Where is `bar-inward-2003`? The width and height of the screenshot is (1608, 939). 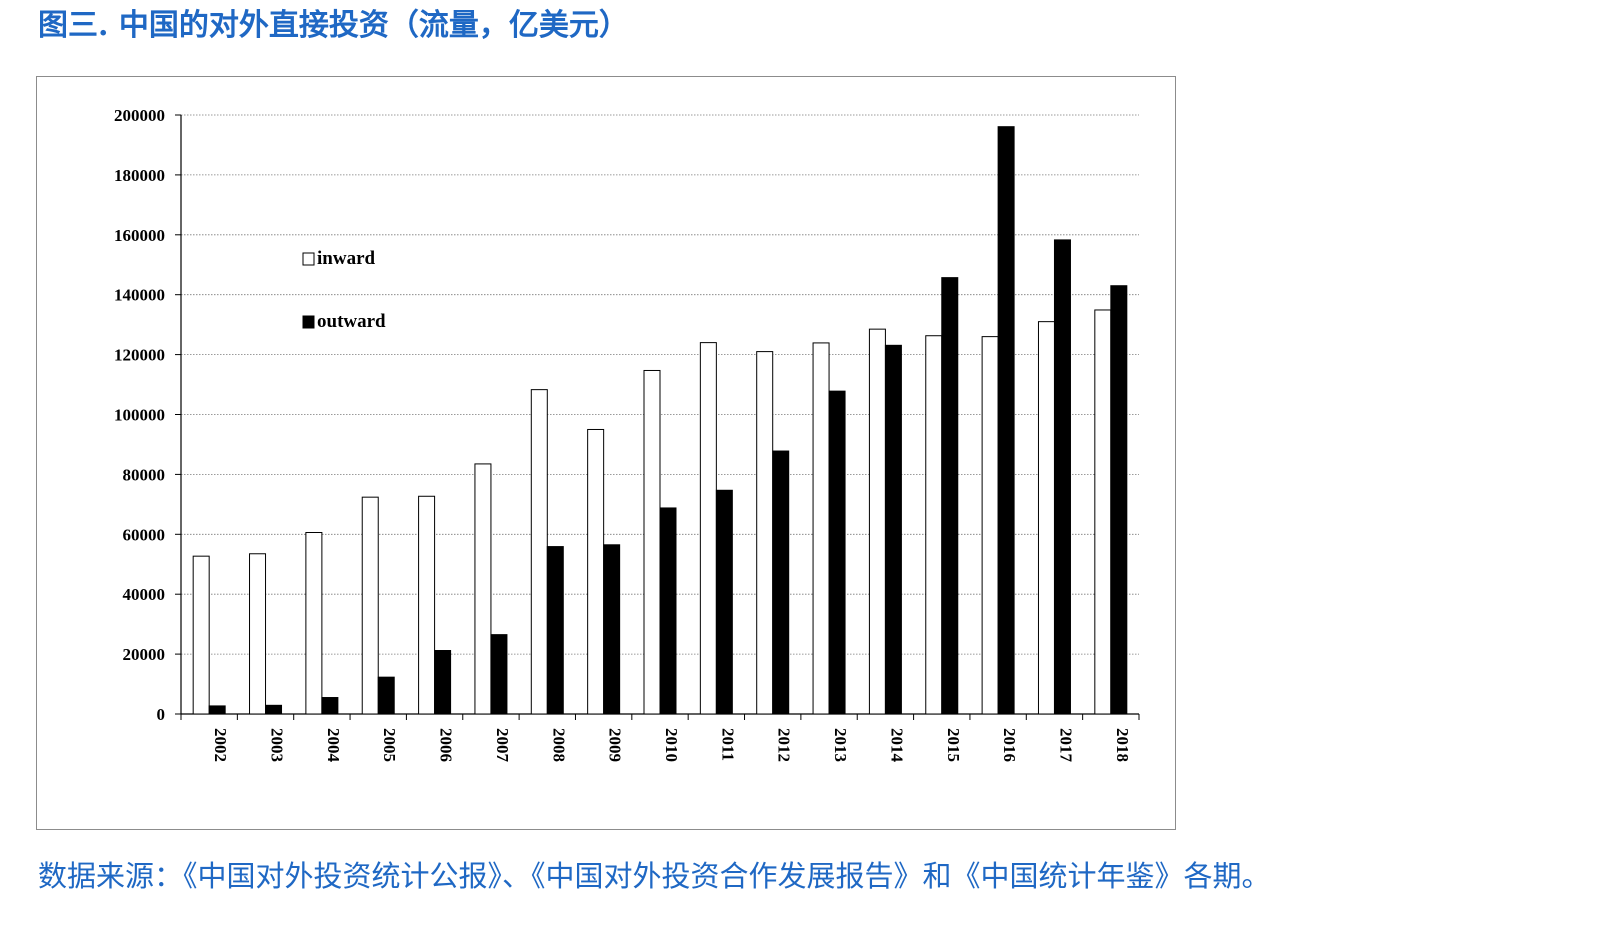 bar-inward-2003 is located at coordinates (258, 634).